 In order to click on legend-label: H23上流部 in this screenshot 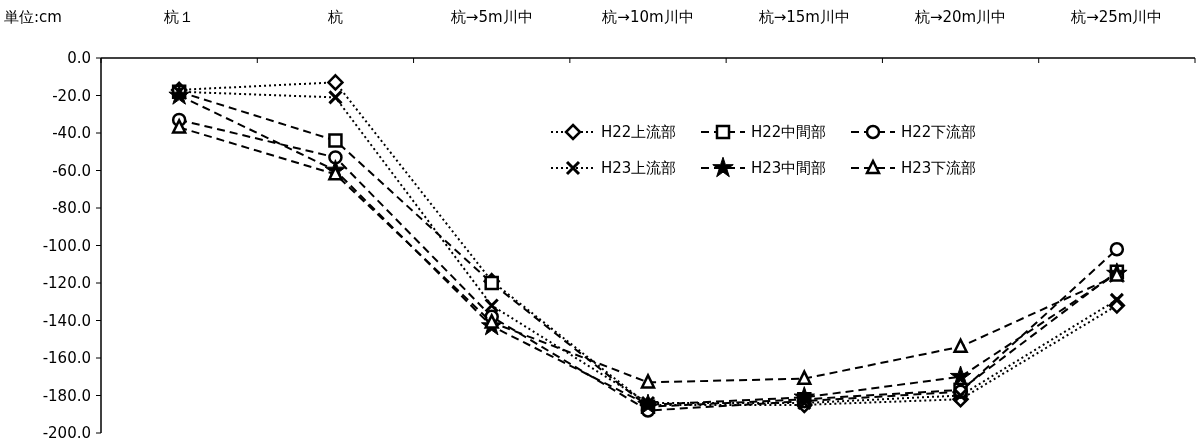, I will do `click(639, 168)`.